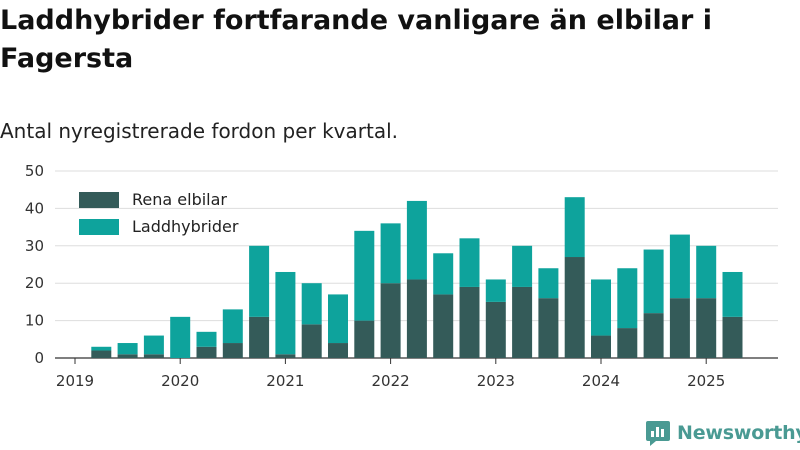 The height and width of the screenshot is (450, 800). What do you see at coordinates (34, 264) in the screenshot?
I see `y-axis-ticks: 0 10 20 30 40 50` at bounding box center [34, 264].